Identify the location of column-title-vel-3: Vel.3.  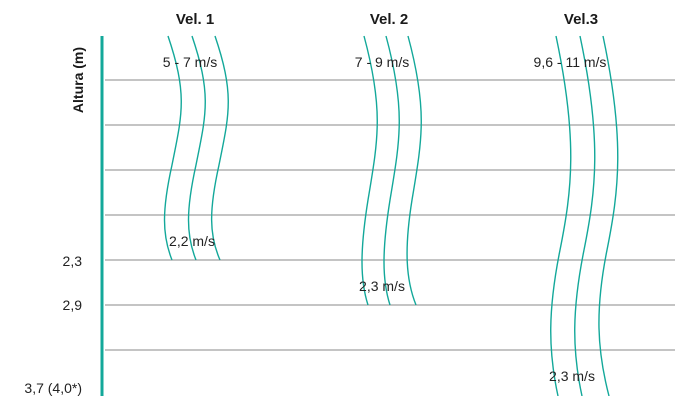
(581, 19).